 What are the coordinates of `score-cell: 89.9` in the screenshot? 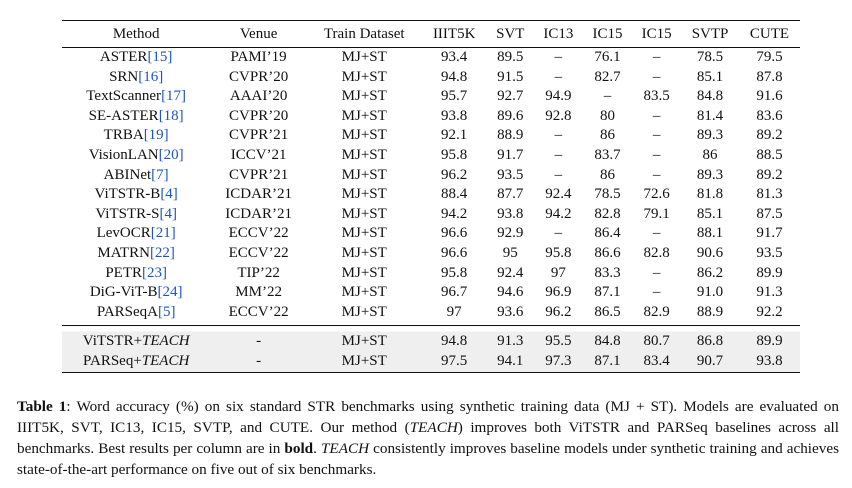 It's located at (769, 272).